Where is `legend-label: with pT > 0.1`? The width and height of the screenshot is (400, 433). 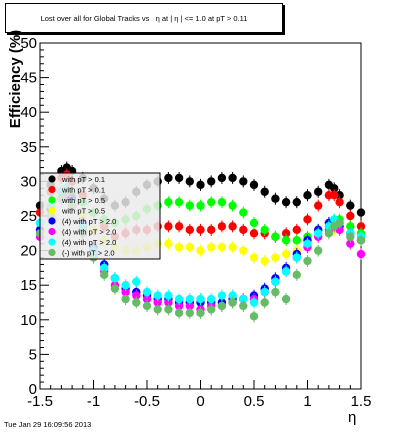 legend-label: with pT > 0.1 is located at coordinates (83, 179).